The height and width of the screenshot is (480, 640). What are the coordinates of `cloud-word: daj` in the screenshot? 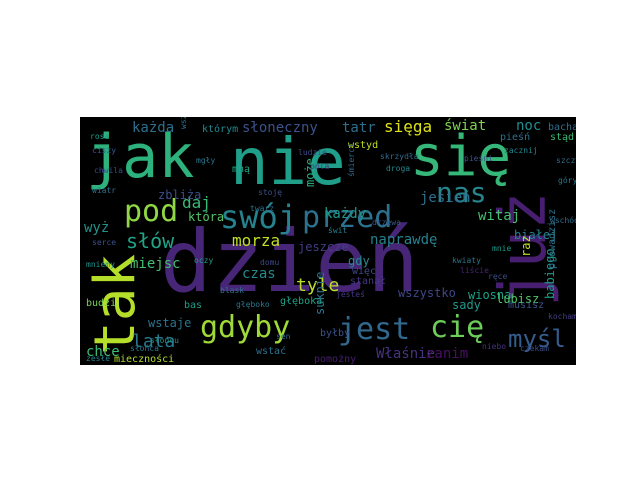 It's located at (196, 202).